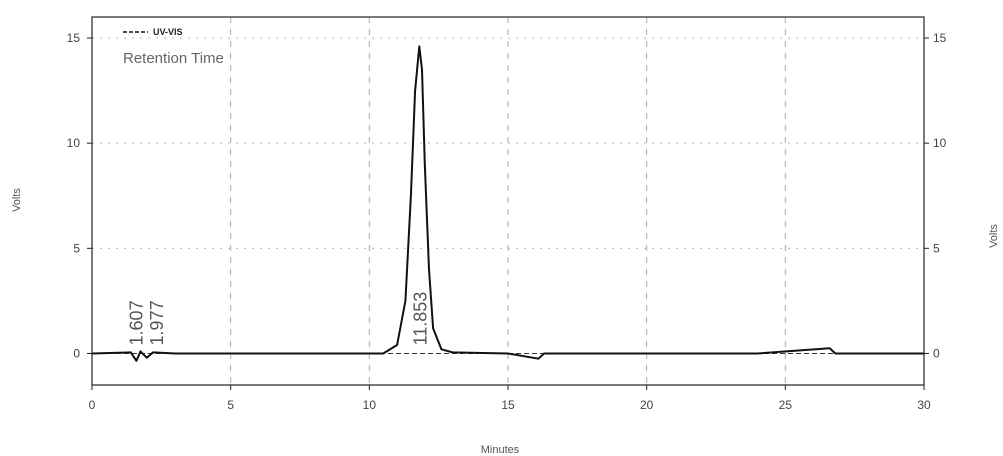 Image resolution: width=1003 pixels, height=456 pixels. I want to click on y-tick-label-left: 5, so click(76, 248).